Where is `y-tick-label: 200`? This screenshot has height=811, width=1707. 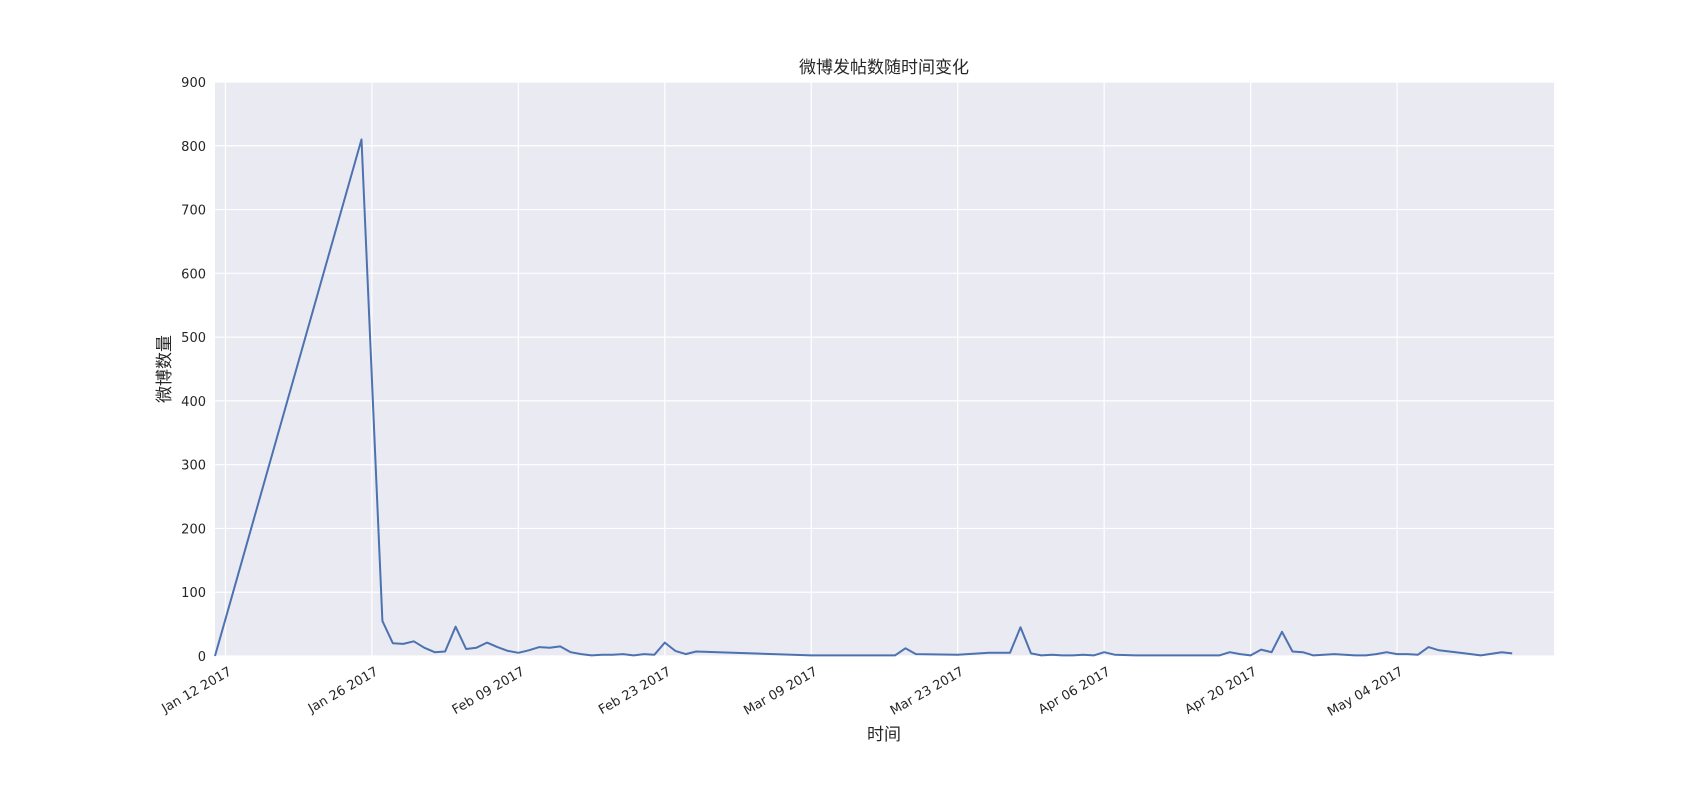
y-tick-label: 200 is located at coordinates (193, 529).